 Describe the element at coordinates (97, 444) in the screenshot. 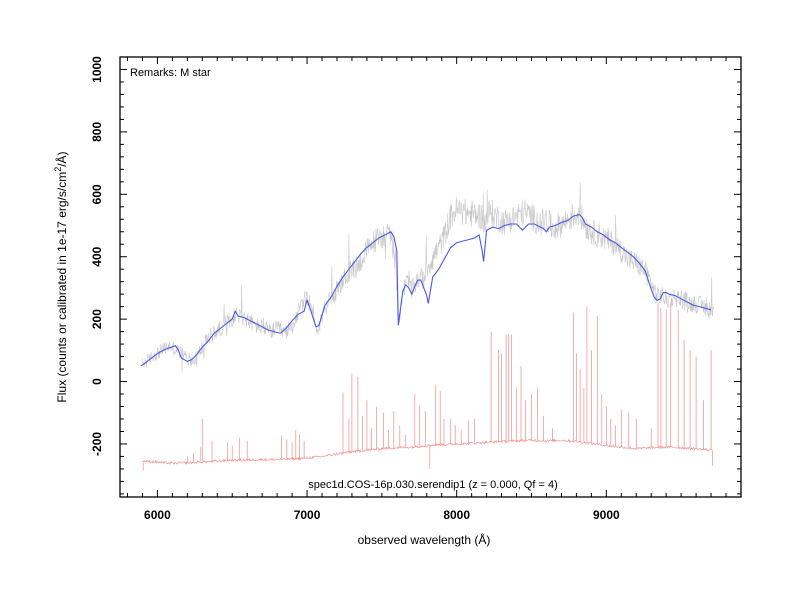

I see `y-tick-label: -200` at that location.